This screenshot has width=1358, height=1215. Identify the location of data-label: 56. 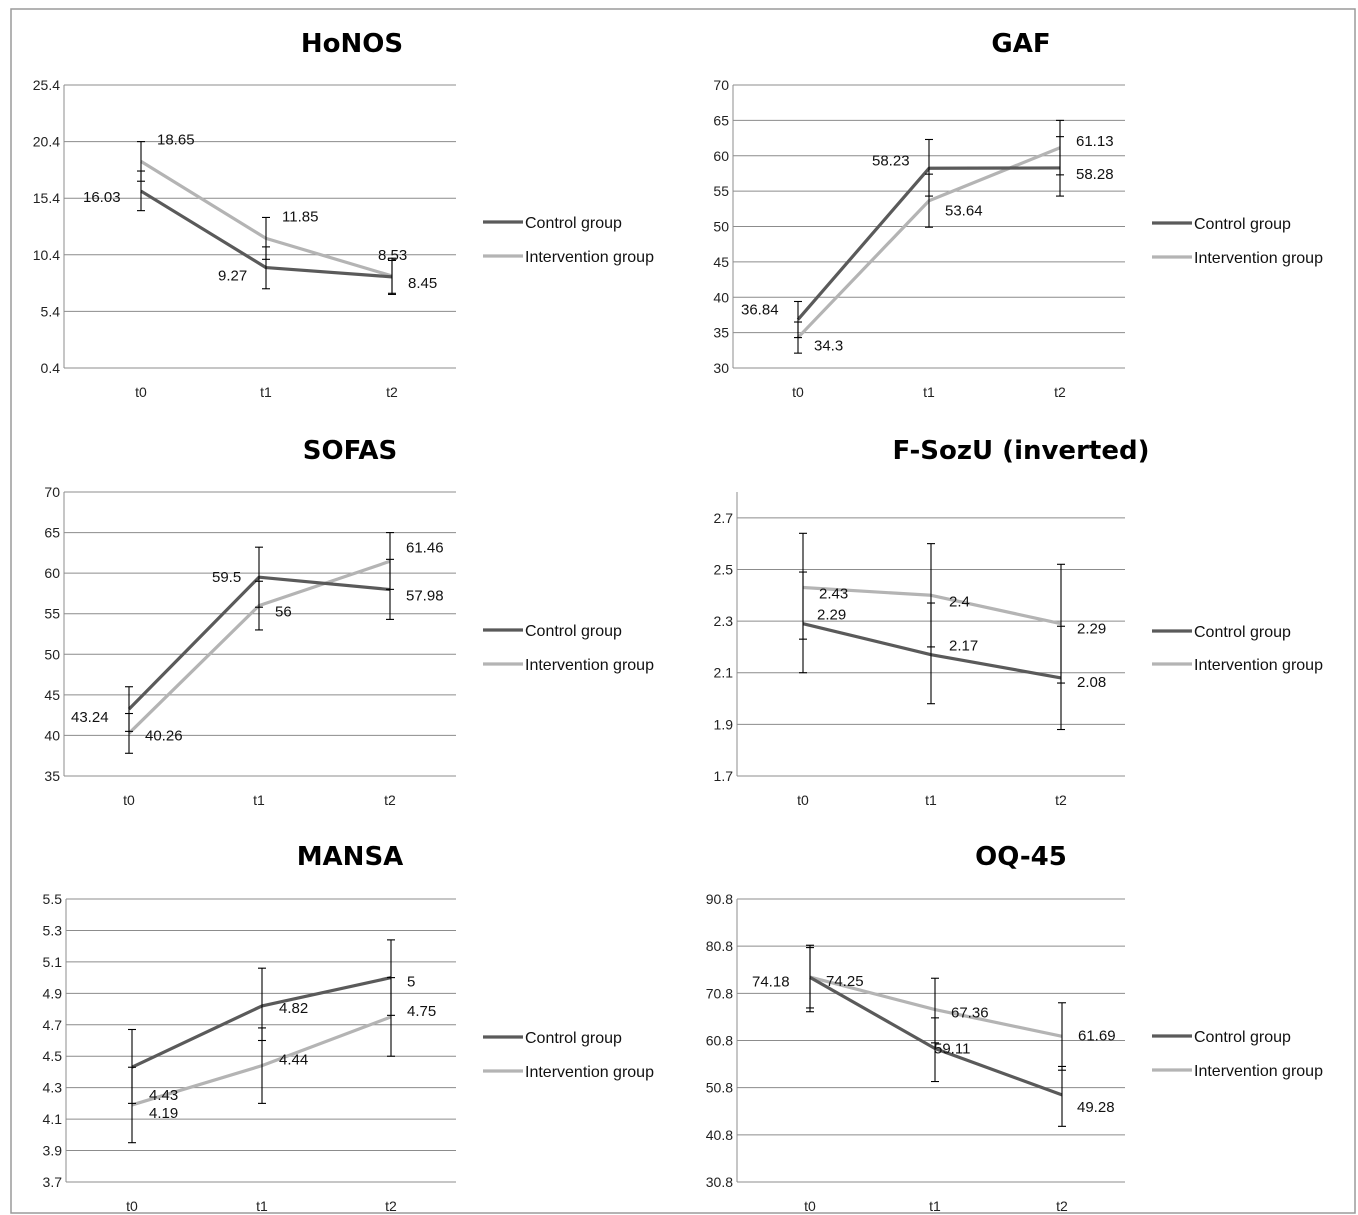
(283, 612).